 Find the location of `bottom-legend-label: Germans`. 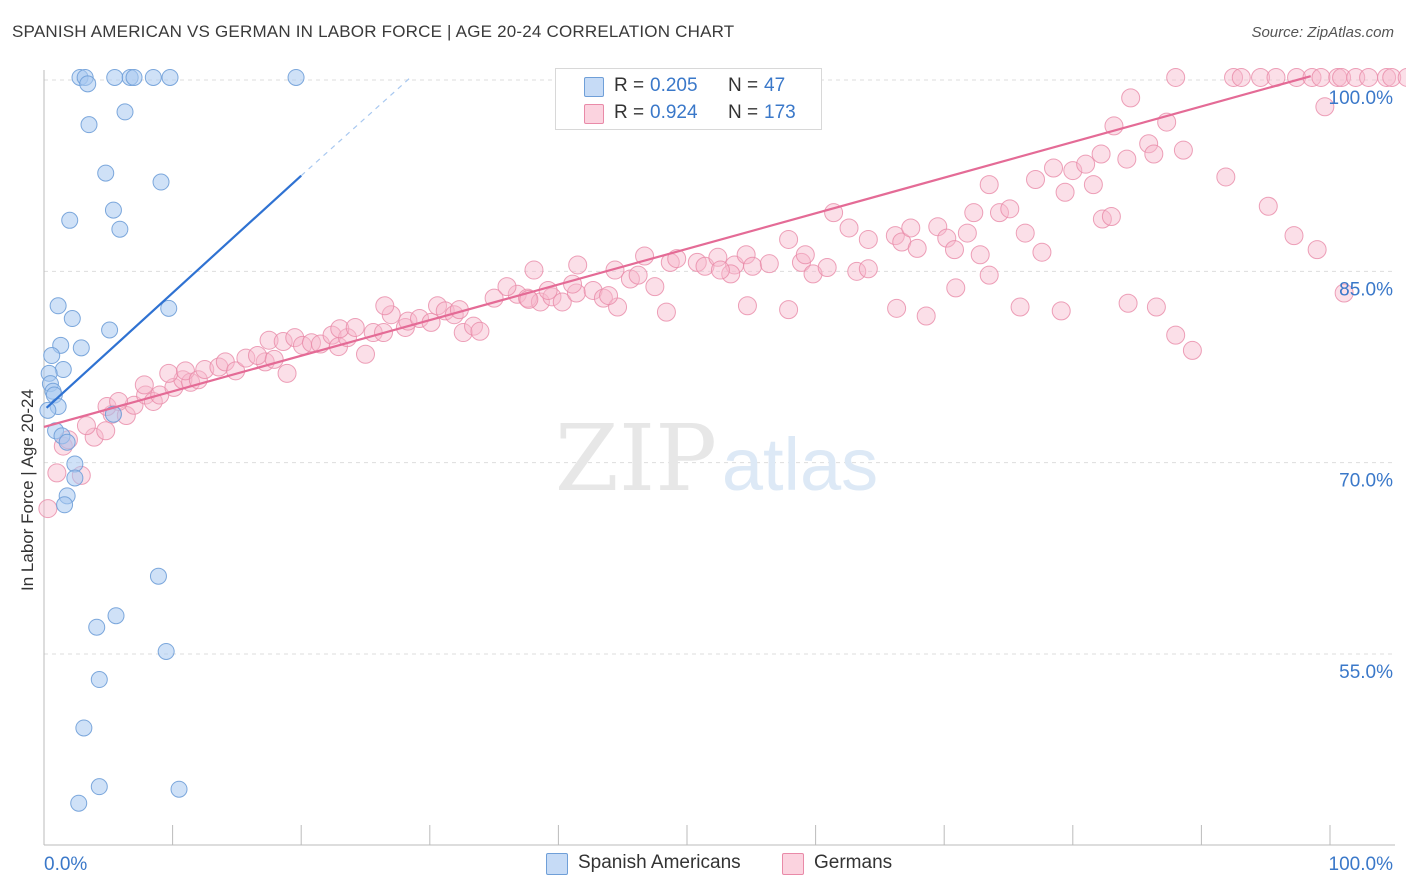

bottom-legend-label: Germans is located at coordinates (853, 862).